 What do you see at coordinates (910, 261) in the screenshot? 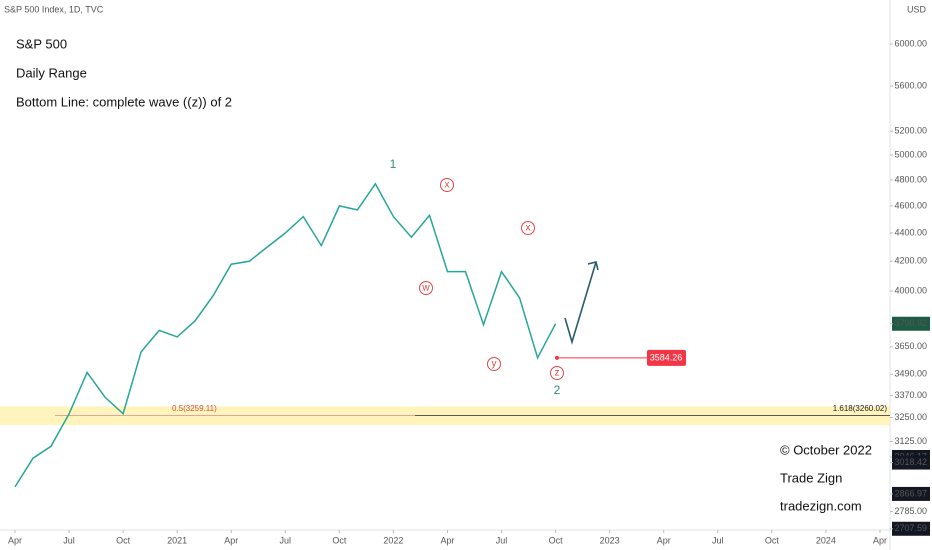
I see `y-tick-label: 4200.00` at bounding box center [910, 261].